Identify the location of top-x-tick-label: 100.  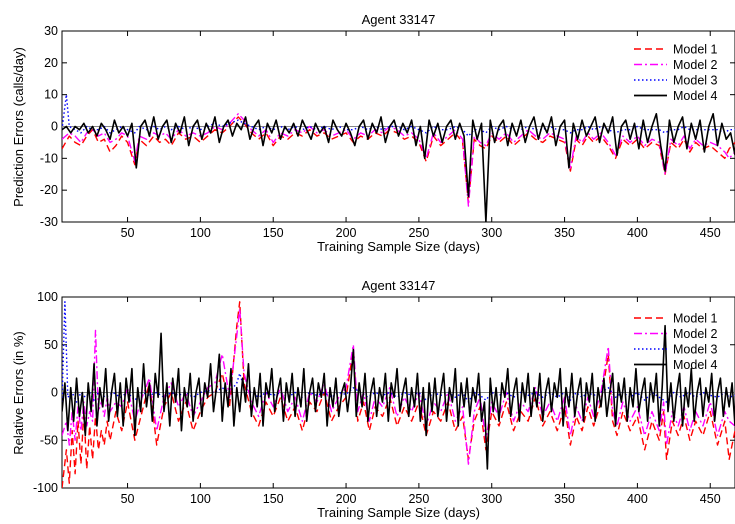
(200, 233).